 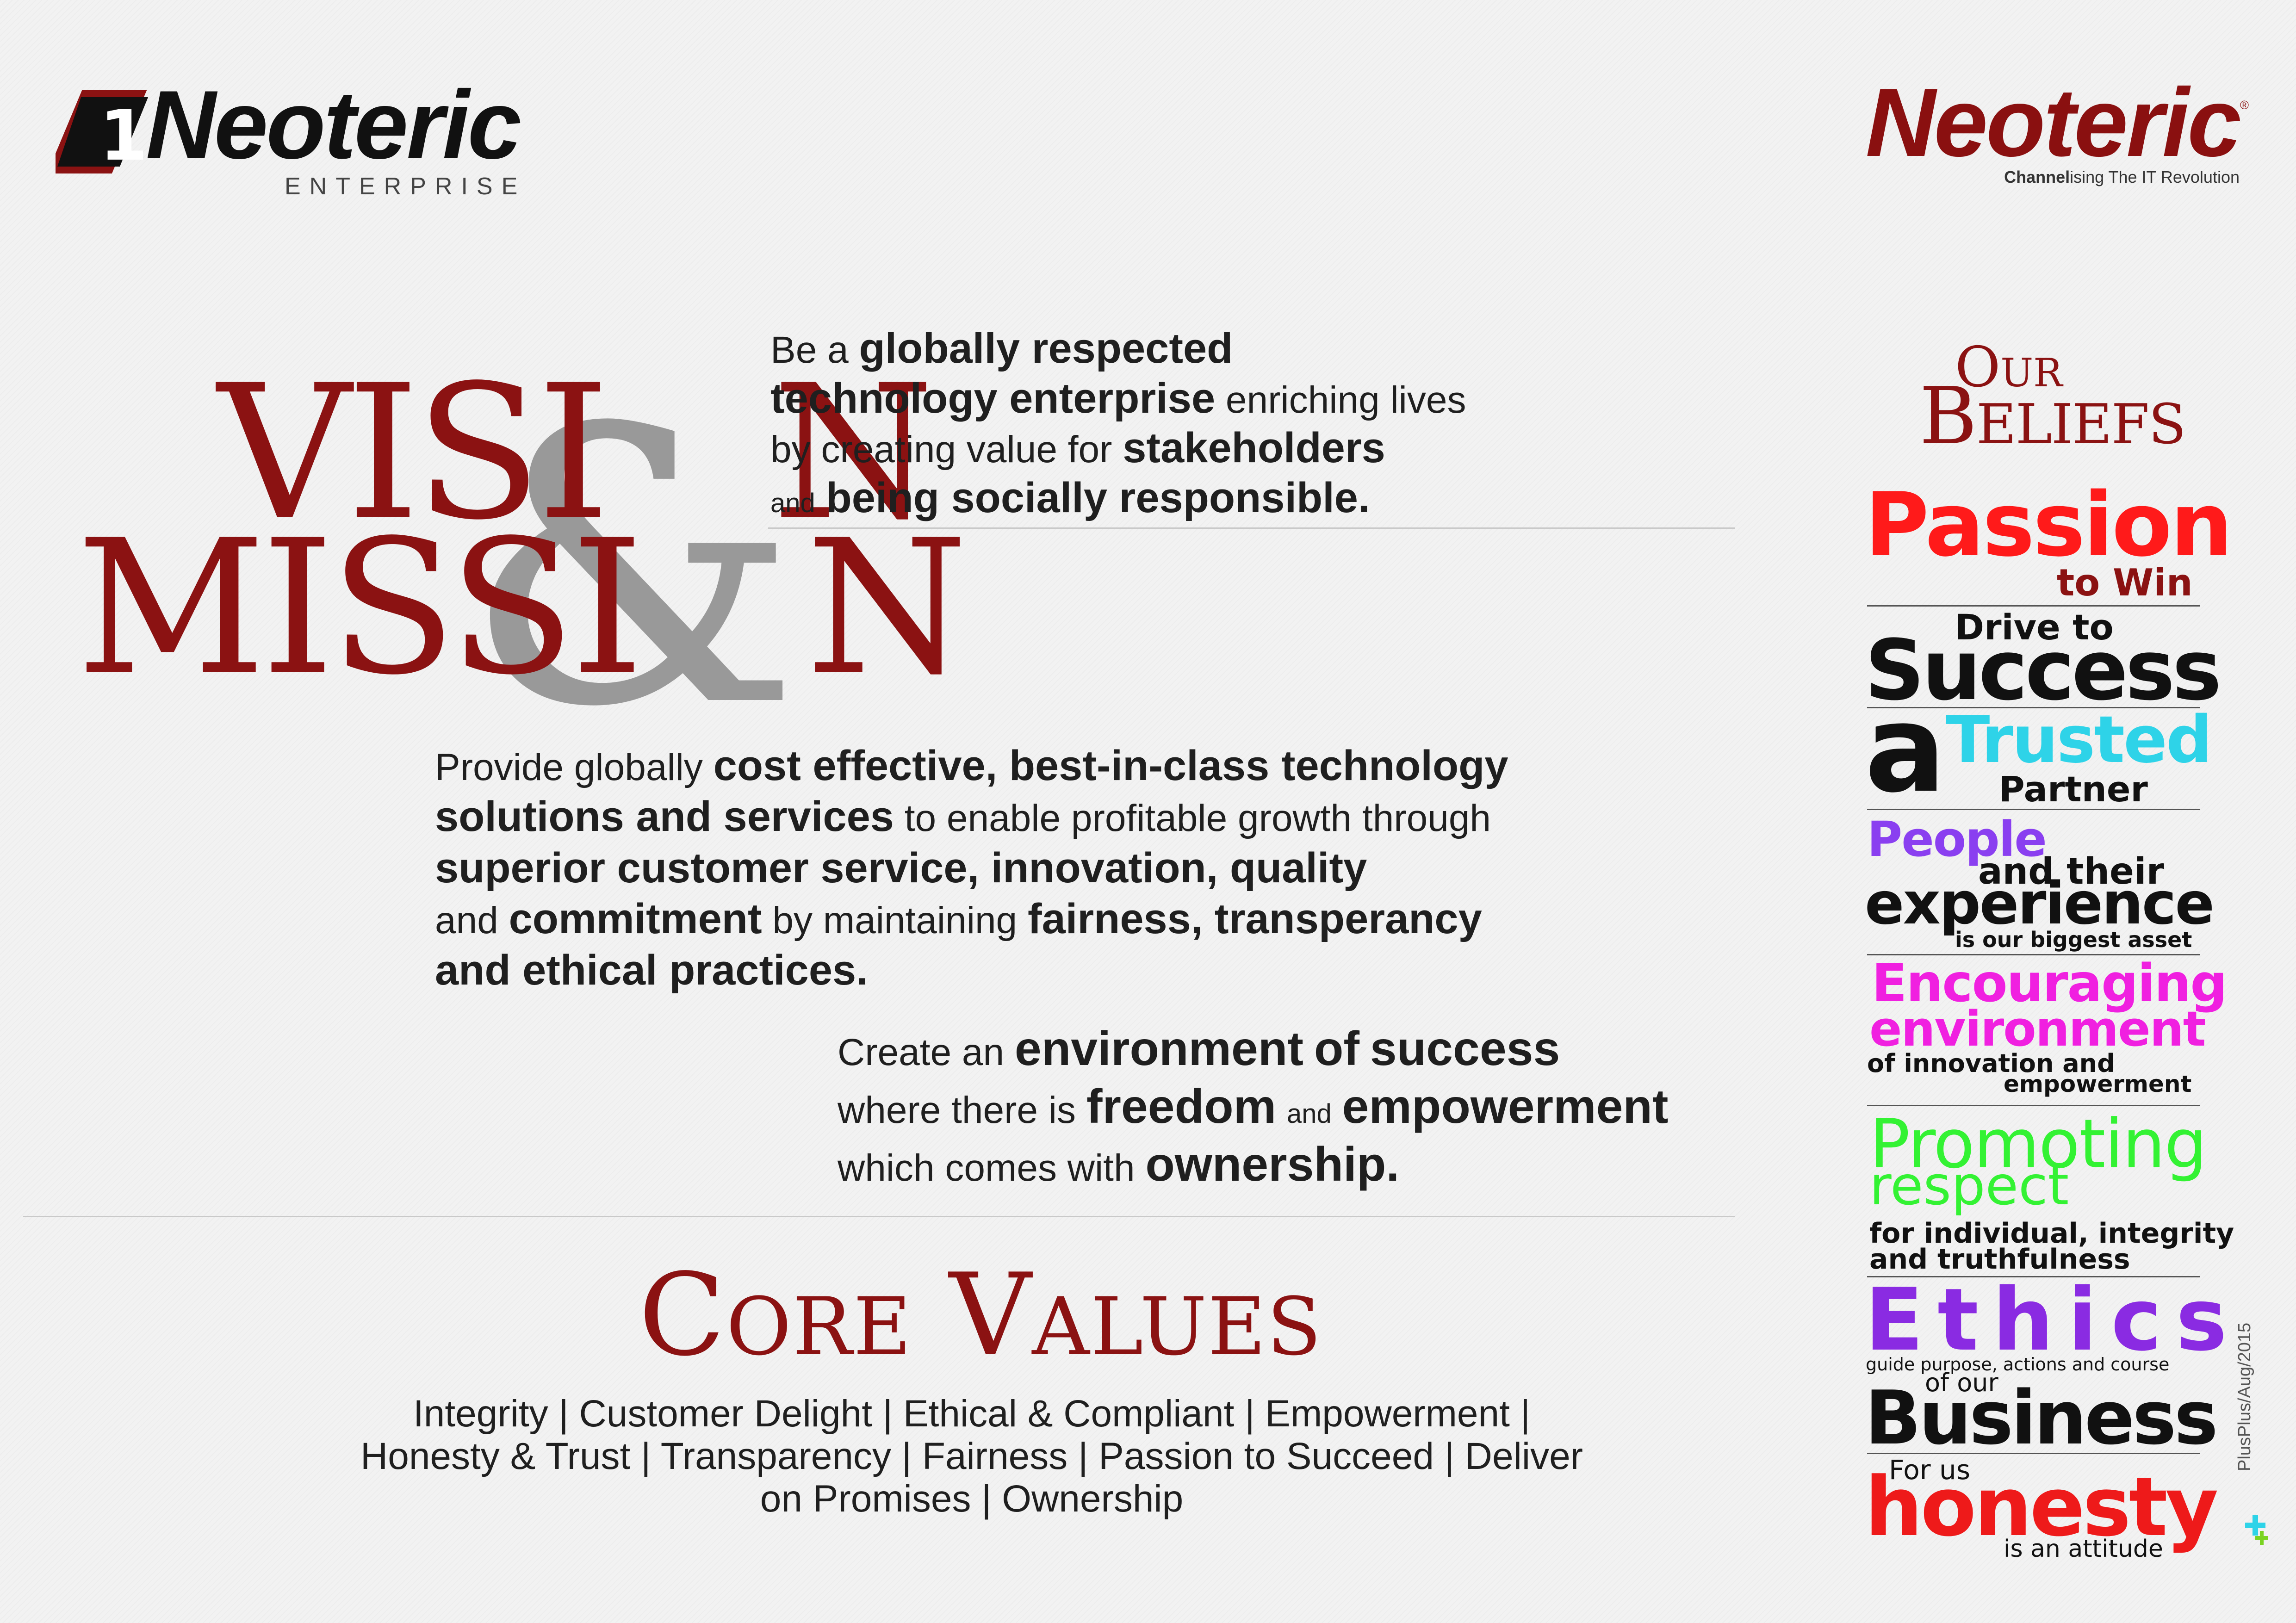 I want to click on left-logo-subtitle: ENTERPRISE, so click(x=406, y=186).